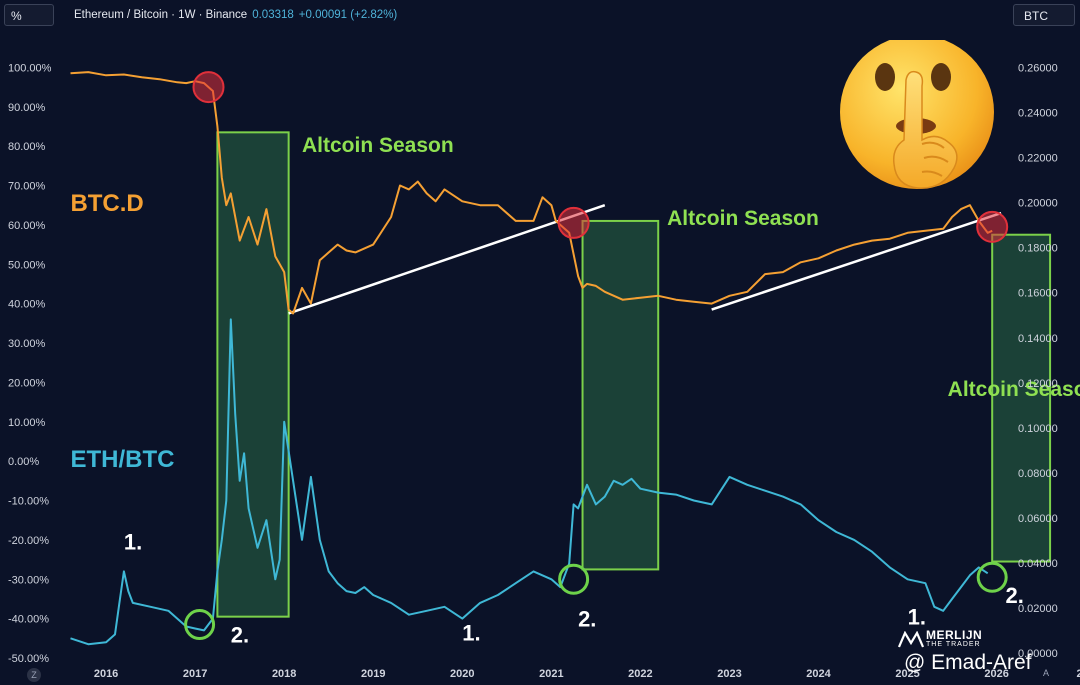 The image size is (1080, 685). What do you see at coordinates (1038, 249) in the screenshot?
I see `right-tick-label: 0.18000` at bounding box center [1038, 249].